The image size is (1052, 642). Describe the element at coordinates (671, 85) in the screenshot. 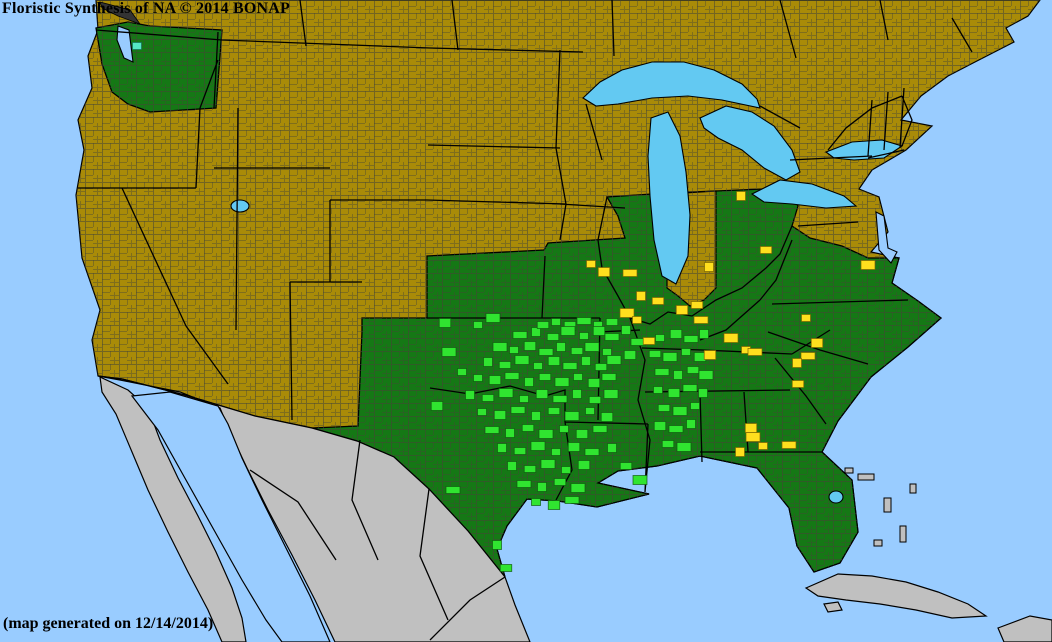

I see `lake-superior` at that location.